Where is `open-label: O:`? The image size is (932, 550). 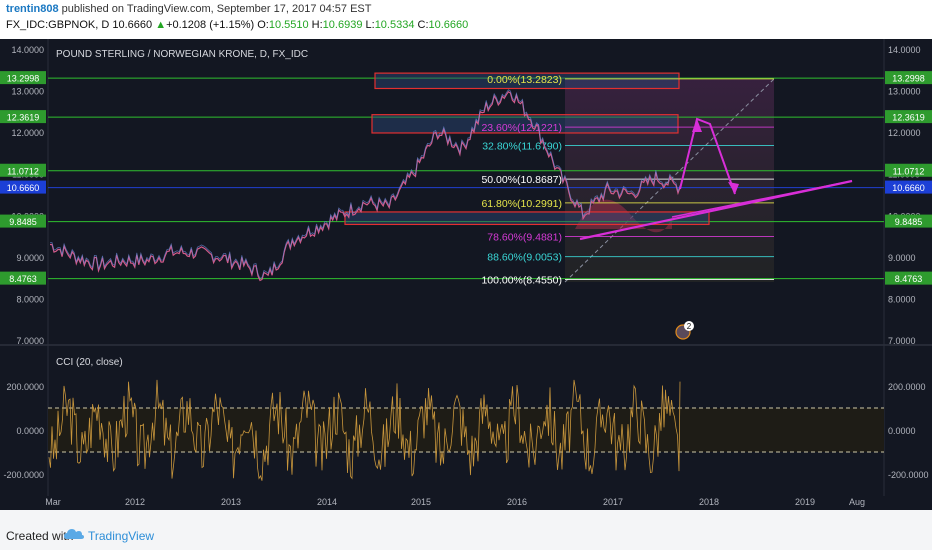
open-label: O: is located at coordinates (263, 25).